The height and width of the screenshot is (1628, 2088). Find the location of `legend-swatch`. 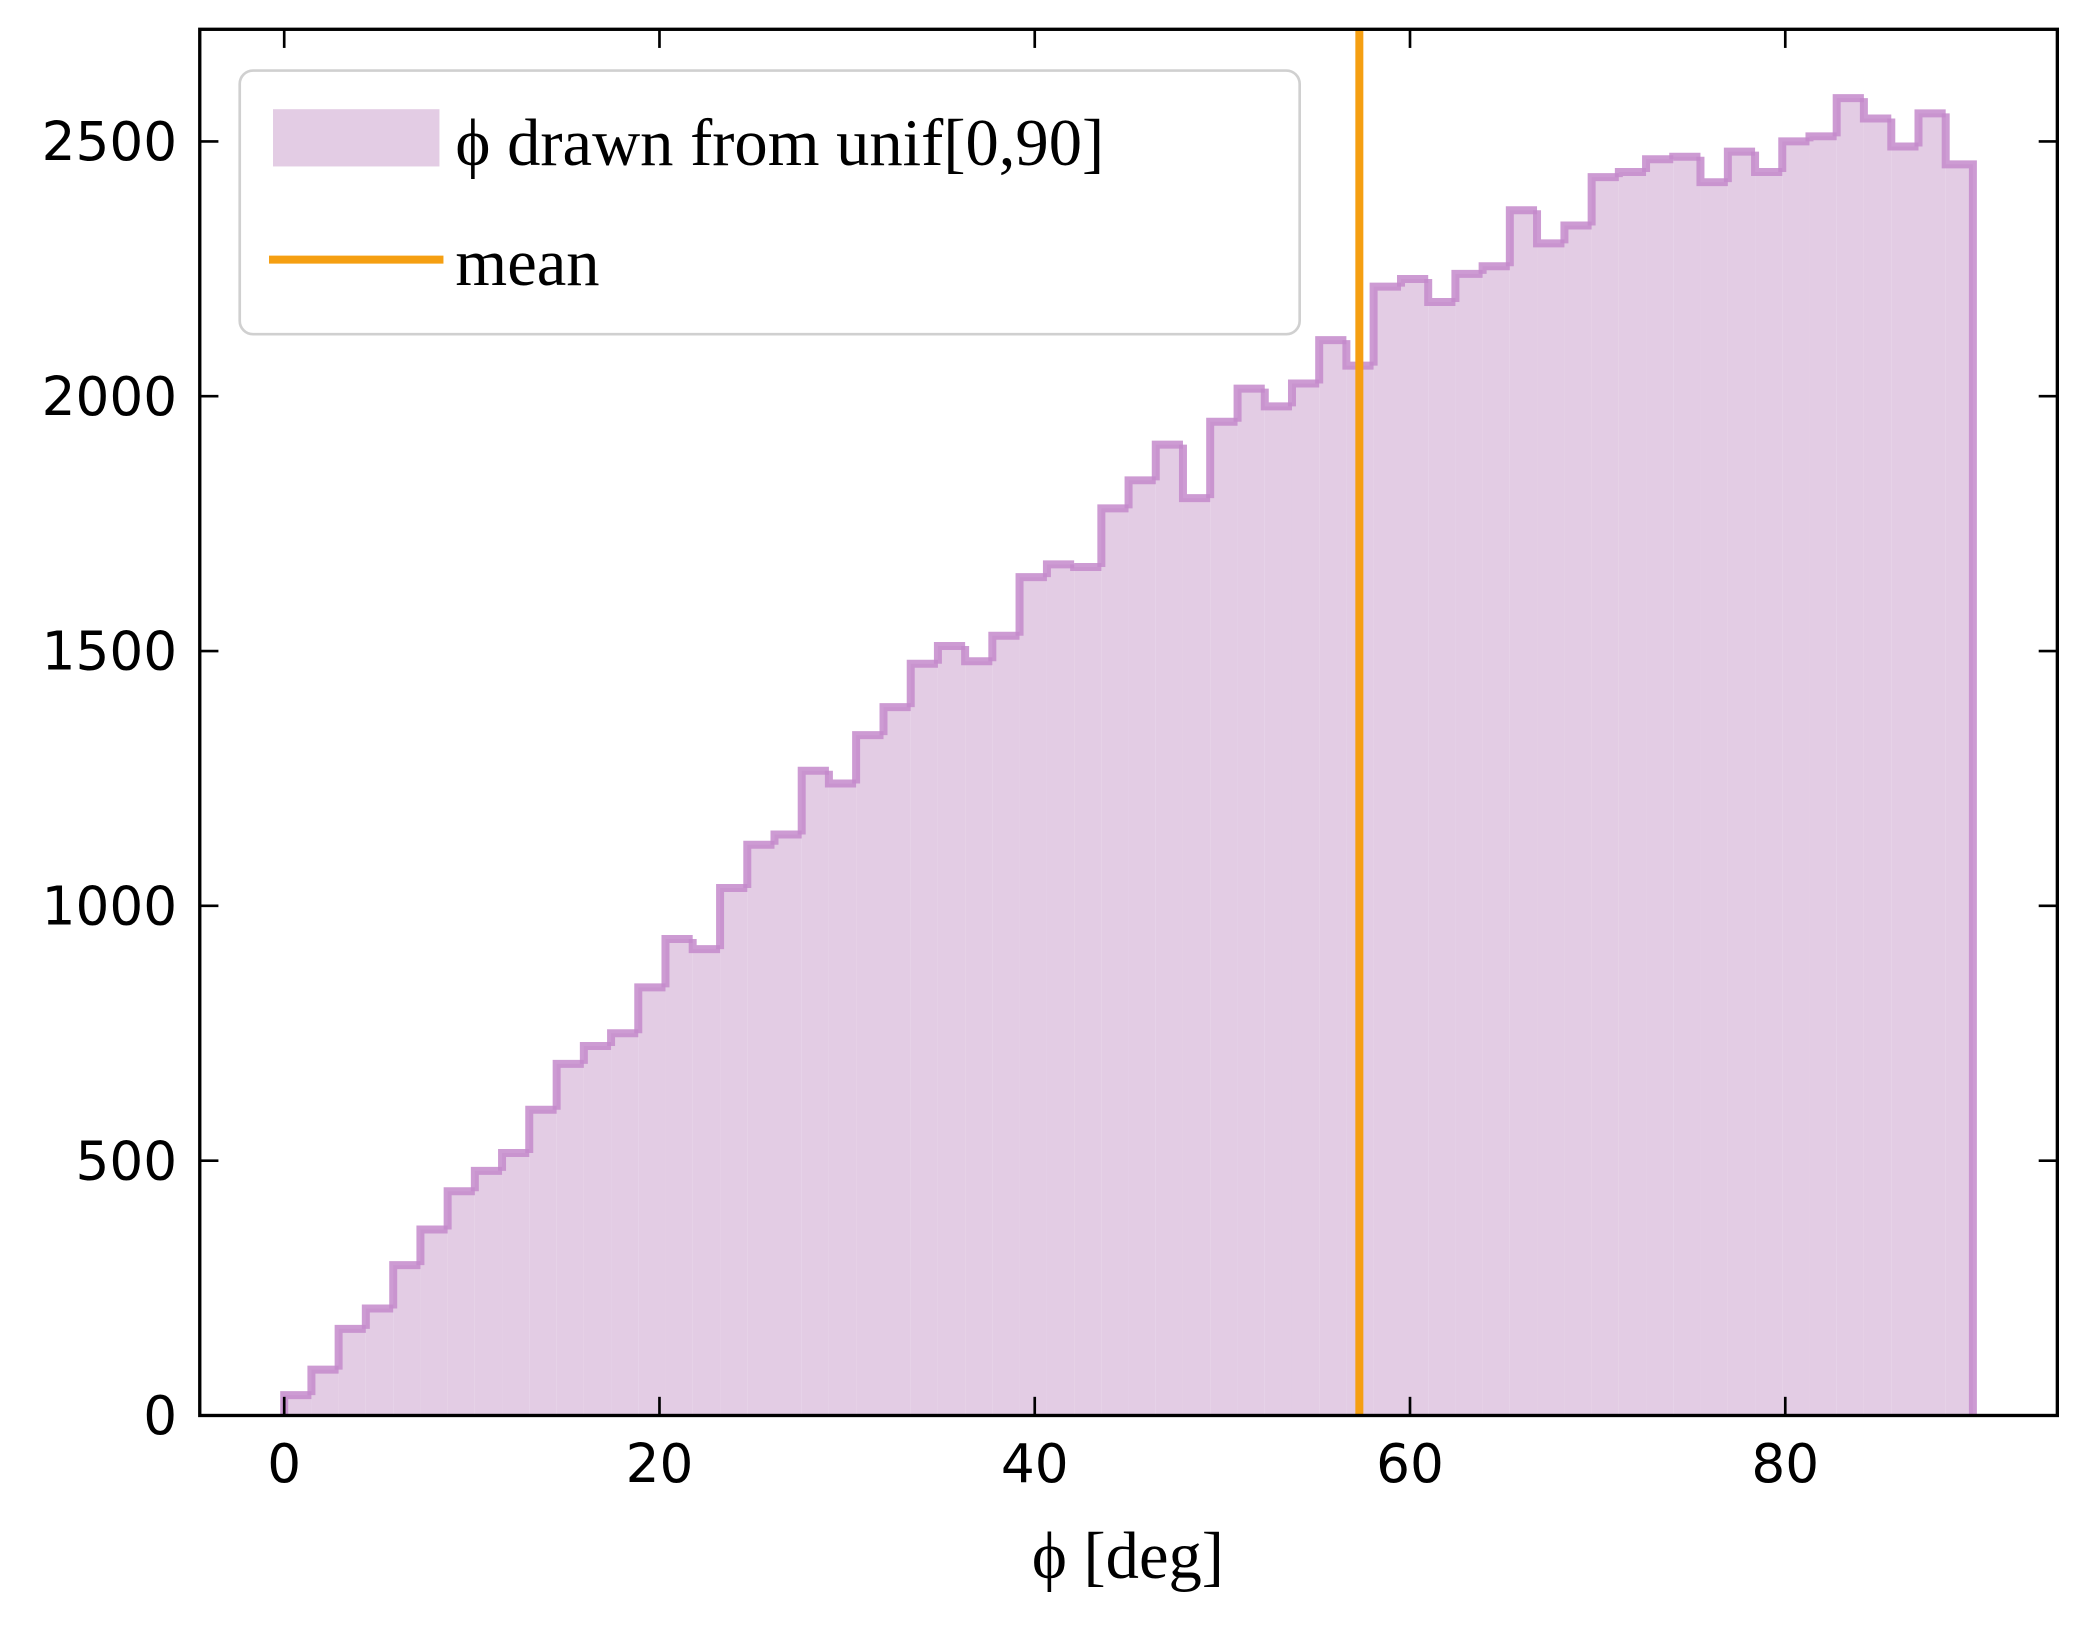

legend-swatch is located at coordinates (356, 138).